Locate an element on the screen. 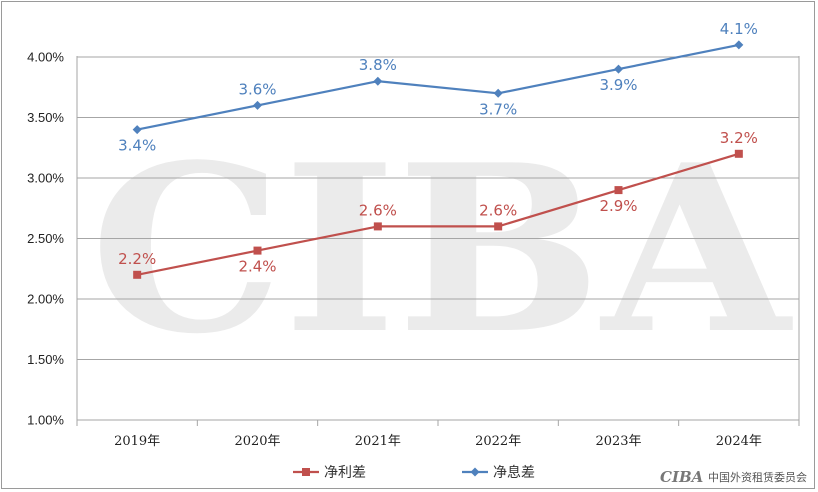 This screenshot has height=492, width=818. x-tick-label: 2022年 is located at coordinates (498, 441).